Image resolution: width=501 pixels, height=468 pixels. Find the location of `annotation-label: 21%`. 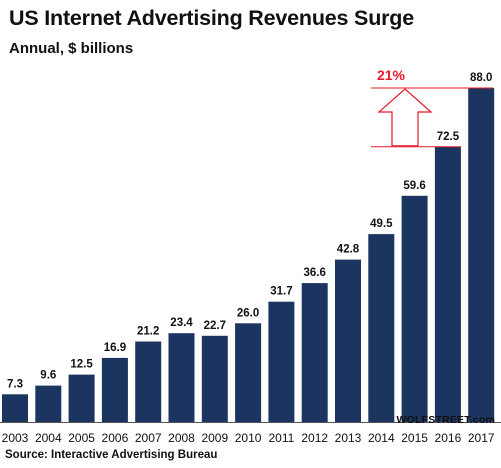

annotation-label: 21% is located at coordinates (391, 75).